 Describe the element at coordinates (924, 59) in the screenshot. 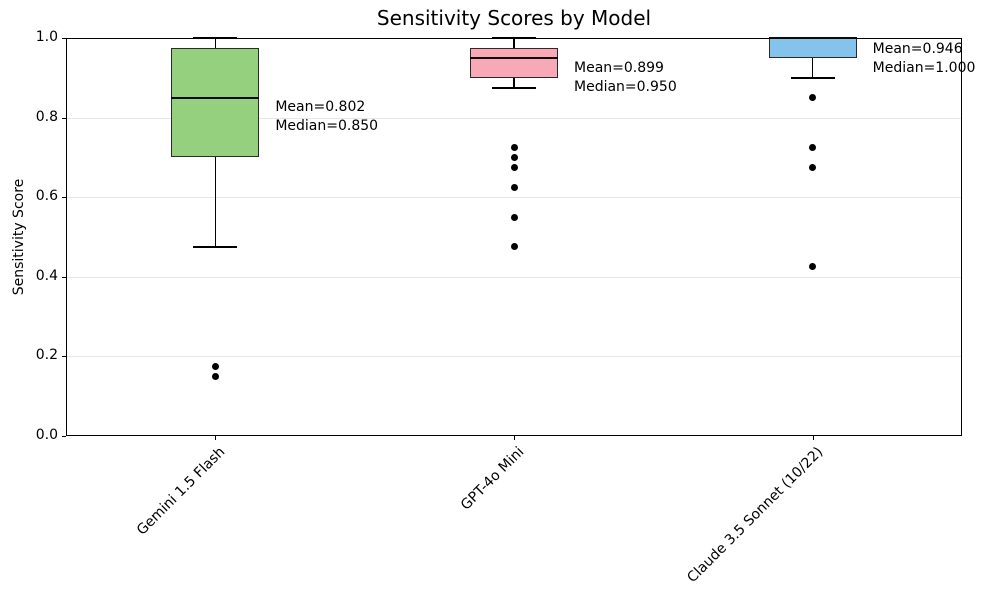

I see `stats-annotation: Mean=0.946 Median=1.000` at that location.